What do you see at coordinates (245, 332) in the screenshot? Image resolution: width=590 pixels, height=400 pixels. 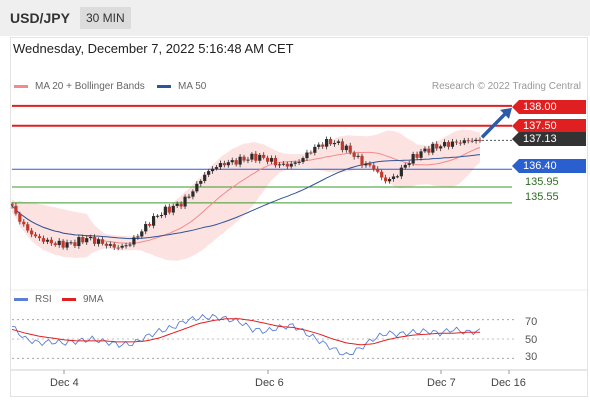 I see `rsi-9ma-line` at bounding box center [245, 332].